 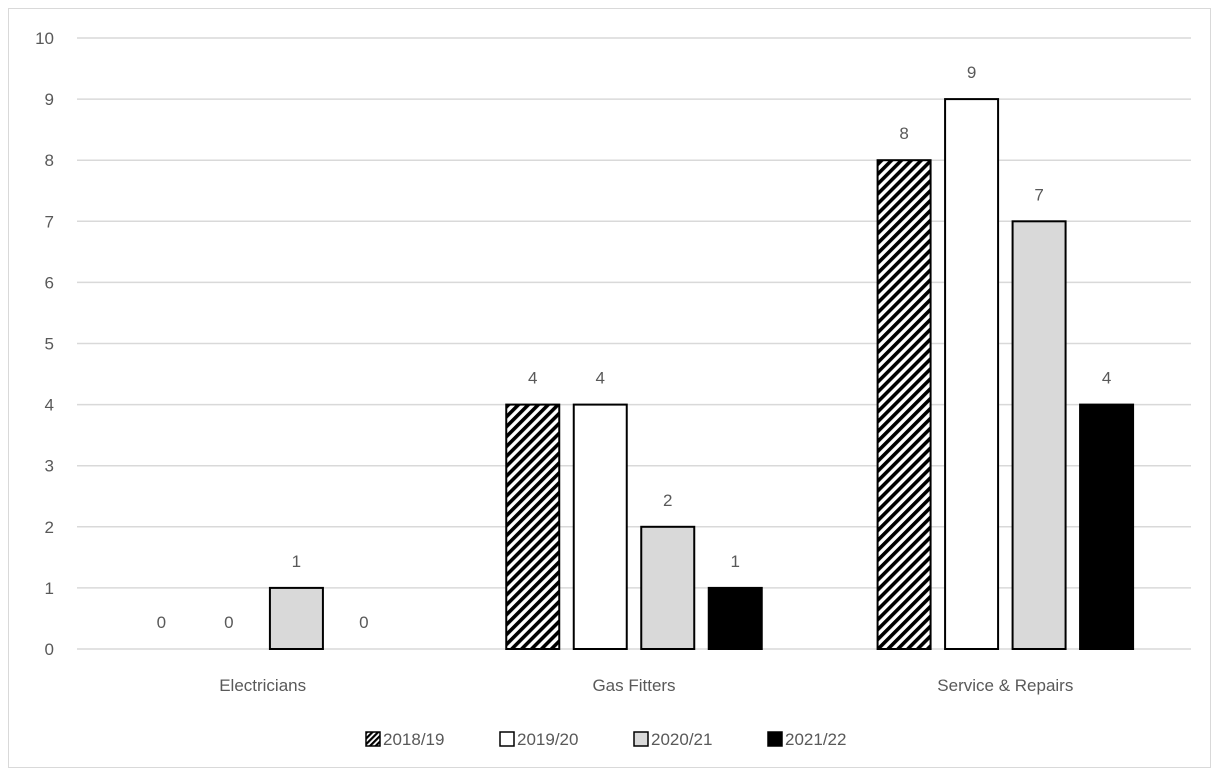 I want to click on legend-item: 2018/19, so click(x=404, y=739).